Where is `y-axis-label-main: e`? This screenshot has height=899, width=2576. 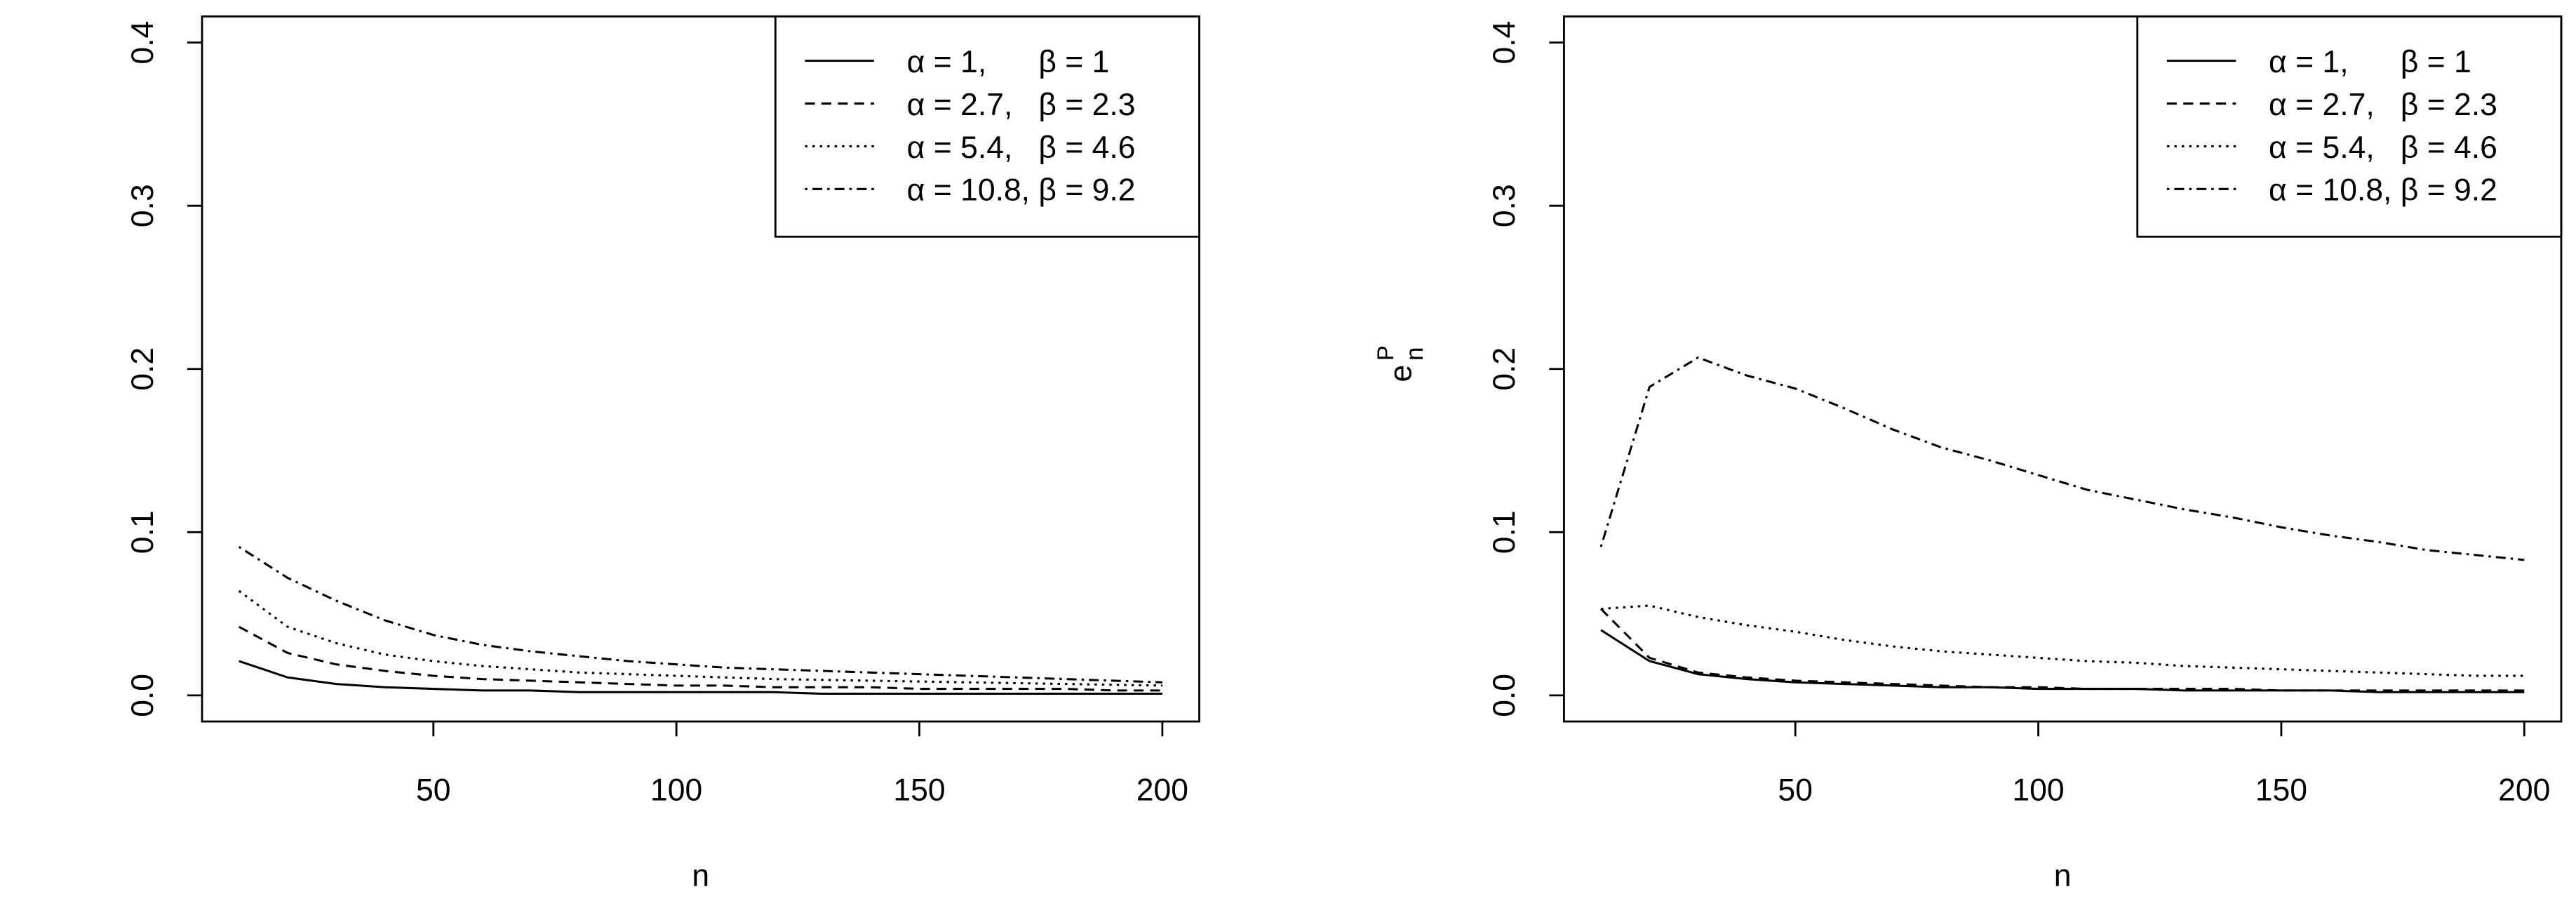
y-axis-label-main: e is located at coordinates (1401, 373).